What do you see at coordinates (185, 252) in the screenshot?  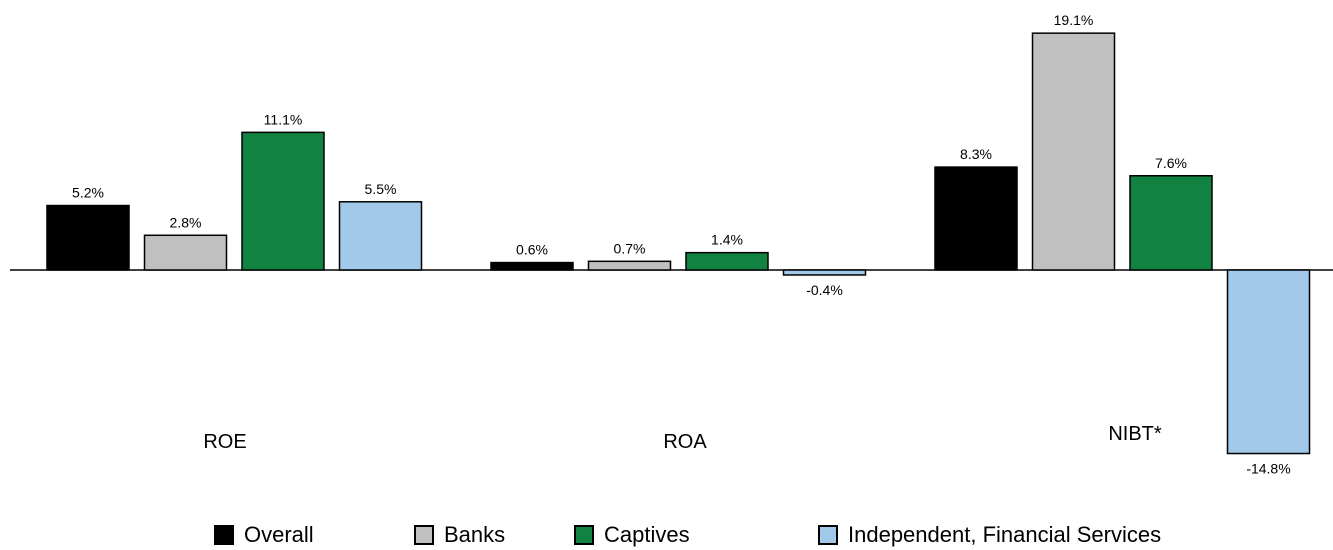 I see `bar-roe-banks` at bounding box center [185, 252].